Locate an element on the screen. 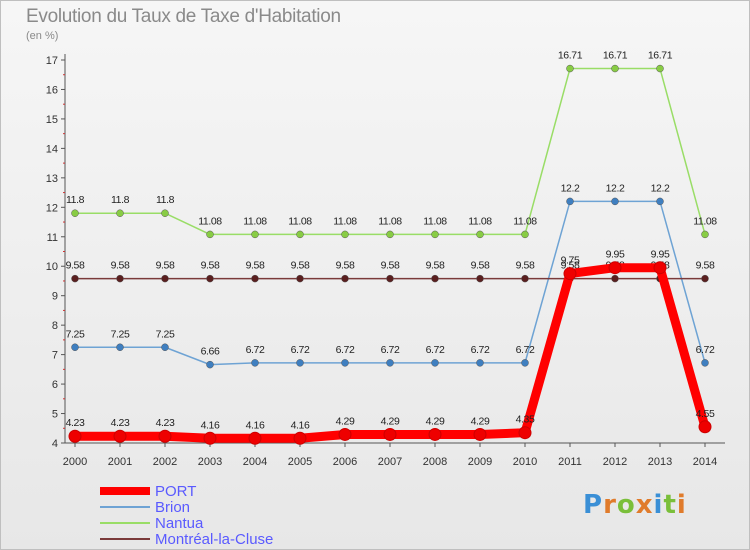 The image size is (750, 550). x-tick-label: 2007 is located at coordinates (390, 462).